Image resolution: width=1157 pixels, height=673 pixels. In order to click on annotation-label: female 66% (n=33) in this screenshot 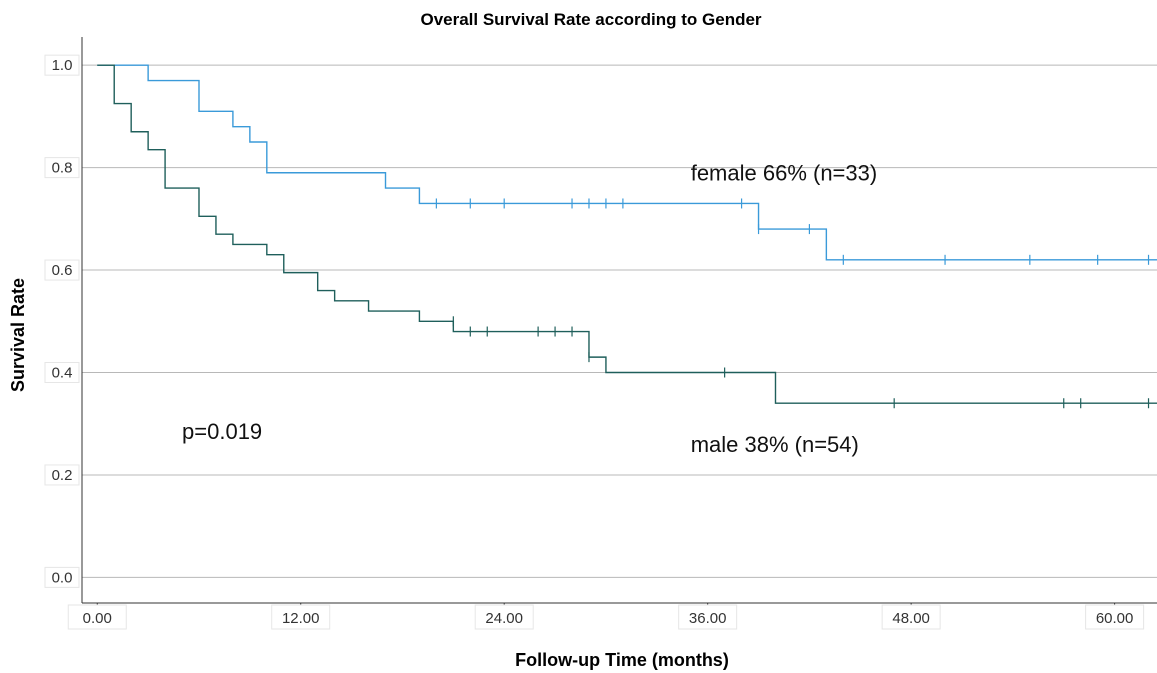, I will do `click(784, 172)`.